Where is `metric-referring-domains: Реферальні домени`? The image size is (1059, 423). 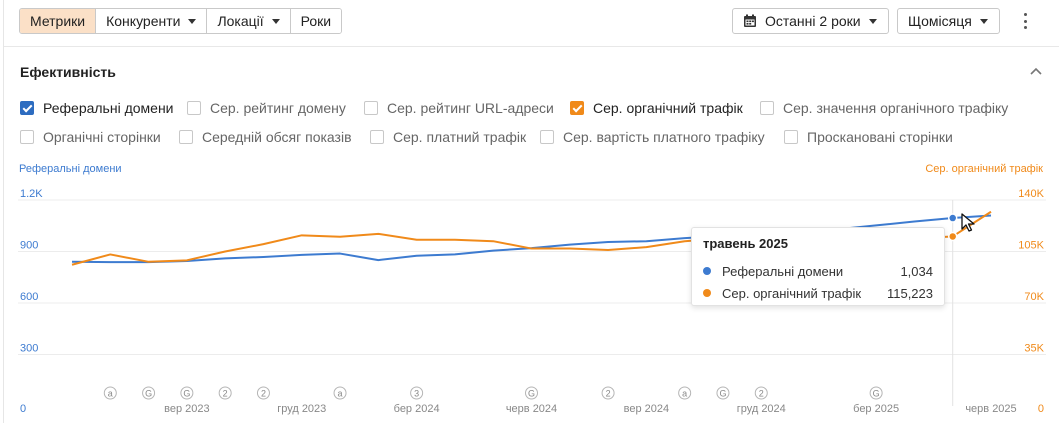
metric-referring-domains: Реферальні домени is located at coordinates (97, 108).